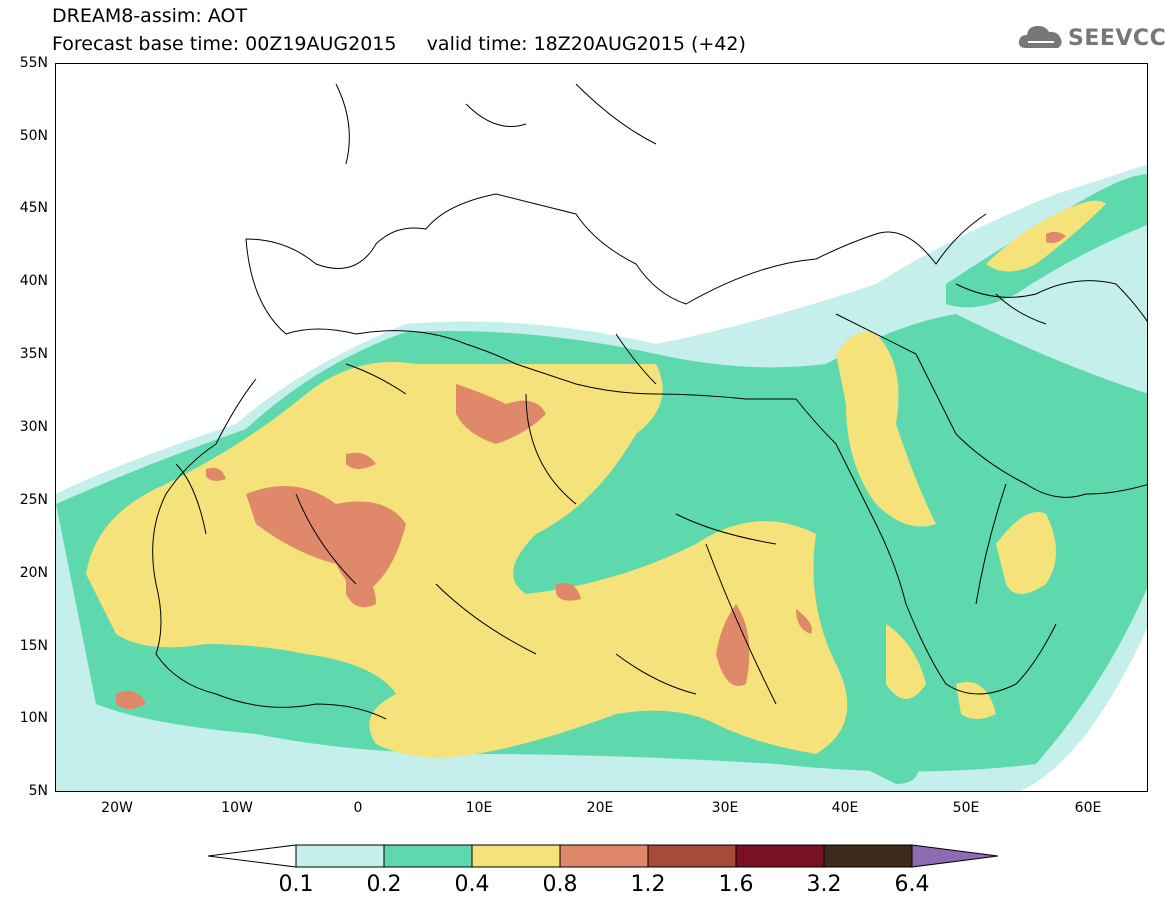 This screenshot has width=1165, height=905. What do you see at coordinates (296, 884) in the screenshot?
I see `colorbar-label: 0.1` at bounding box center [296, 884].